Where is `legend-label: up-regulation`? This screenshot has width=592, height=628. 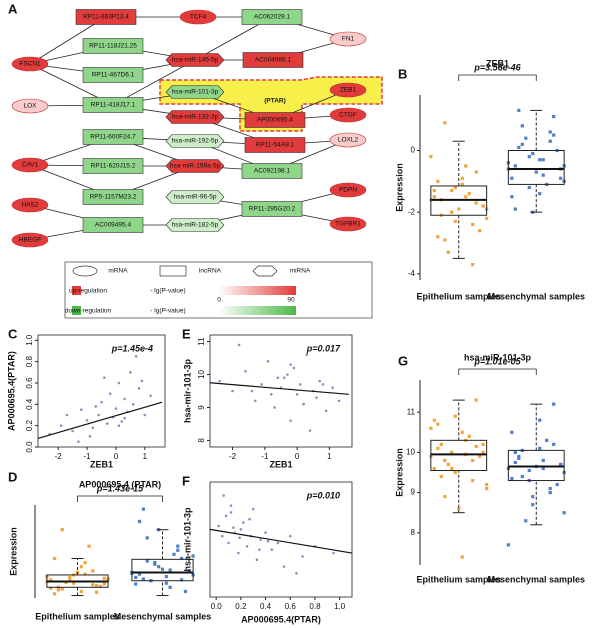 legend-label: up-regulation is located at coordinates (88, 291).